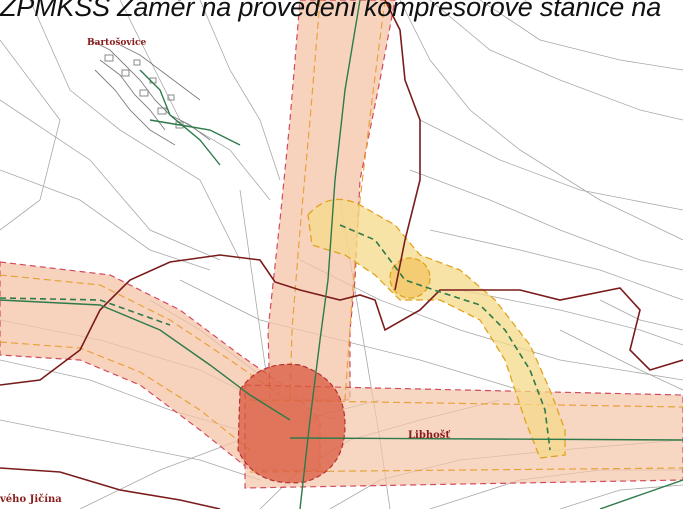 The image size is (683, 509). What do you see at coordinates (150, 92) in the screenshot?
I see `village-bartosovice` at bounding box center [150, 92].